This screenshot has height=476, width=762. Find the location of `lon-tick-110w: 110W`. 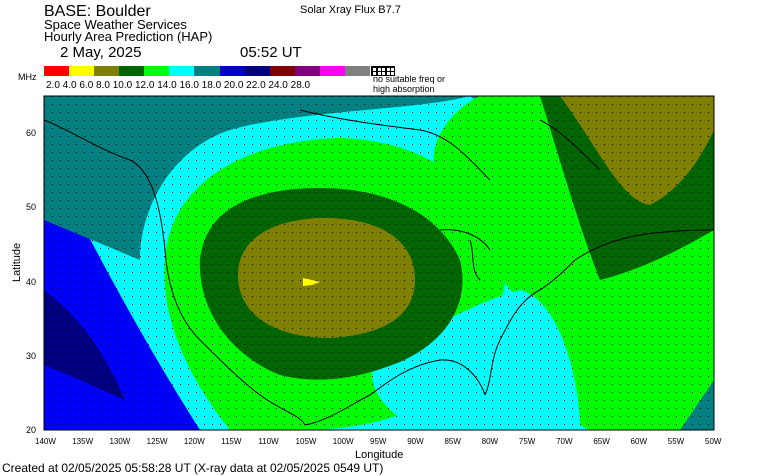

lon-tick-110w: 110W is located at coordinates (268, 441).